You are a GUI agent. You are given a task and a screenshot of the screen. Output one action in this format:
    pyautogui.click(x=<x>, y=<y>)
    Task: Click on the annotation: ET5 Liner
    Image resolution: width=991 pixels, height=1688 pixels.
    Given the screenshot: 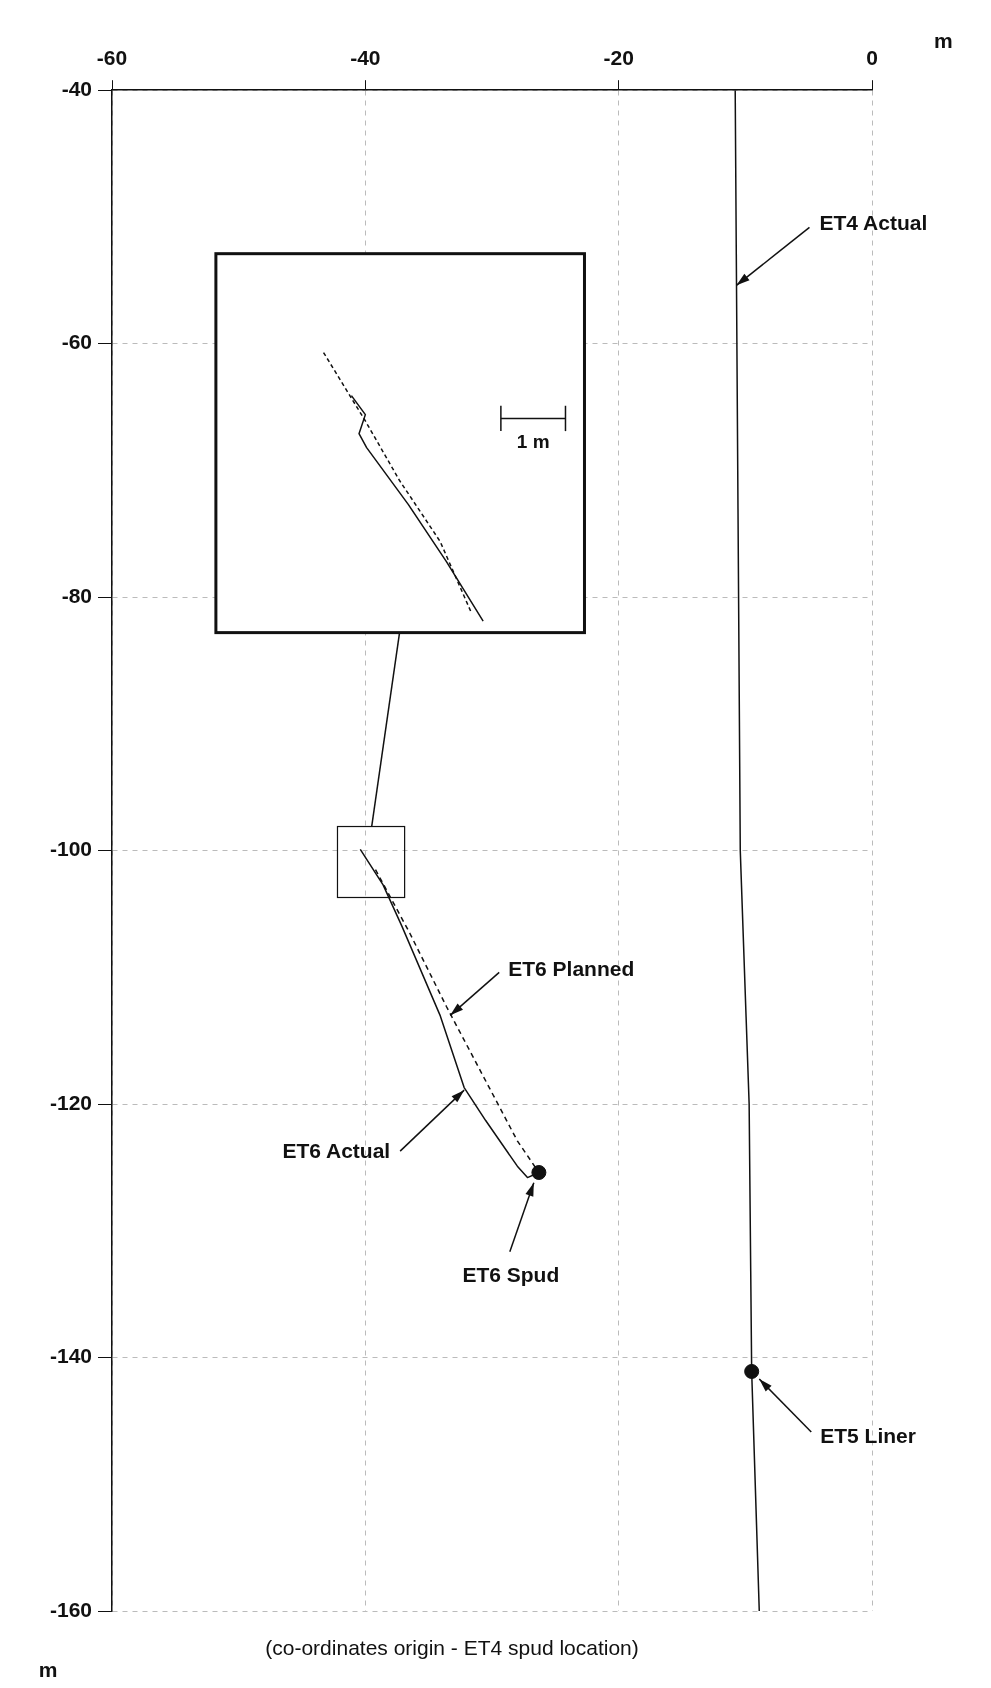 What is the action you would take?
    pyautogui.click(x=868, y=1435)
    